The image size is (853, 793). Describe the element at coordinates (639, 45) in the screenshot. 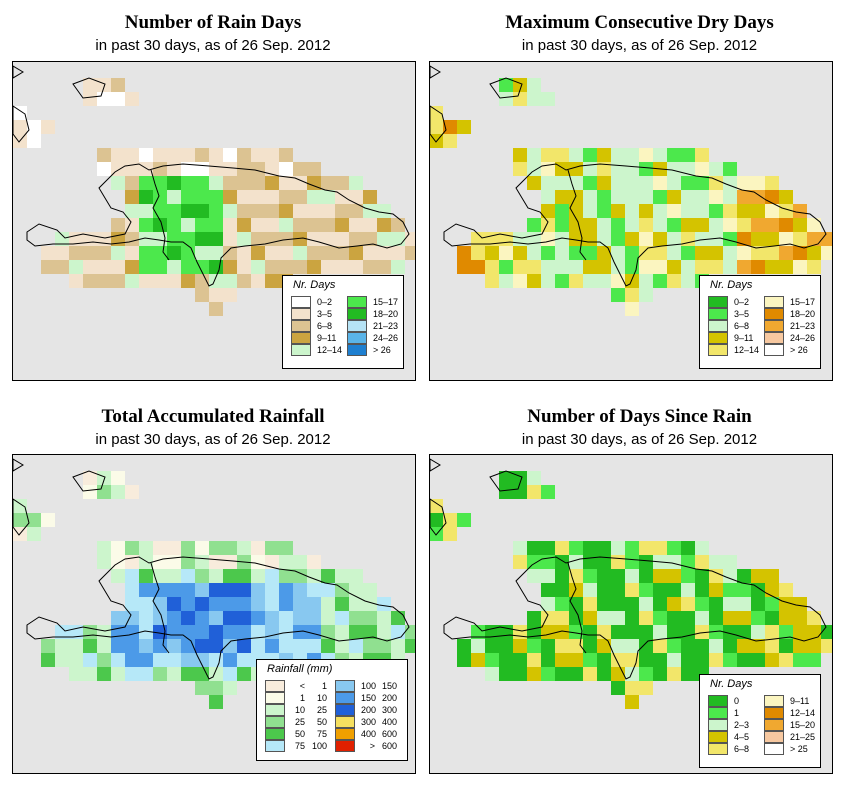

I see `panel-subtitle: in past 30 days, as of 26 Sep. 2012` at that location.